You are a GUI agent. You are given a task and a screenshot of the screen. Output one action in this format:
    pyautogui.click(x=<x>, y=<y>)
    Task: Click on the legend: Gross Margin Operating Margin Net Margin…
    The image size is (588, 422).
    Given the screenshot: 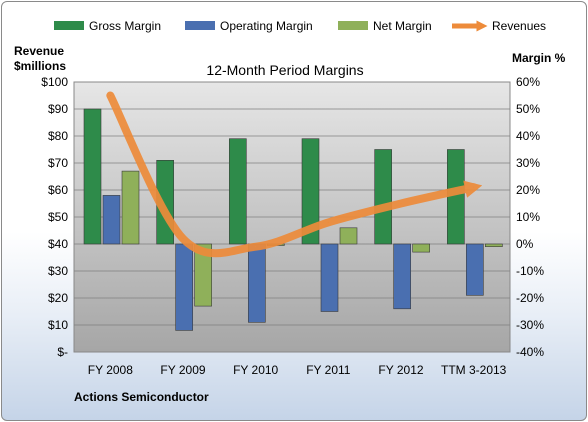 What is the action you would take?
    pyautogui.click(x=300, y=26)
    